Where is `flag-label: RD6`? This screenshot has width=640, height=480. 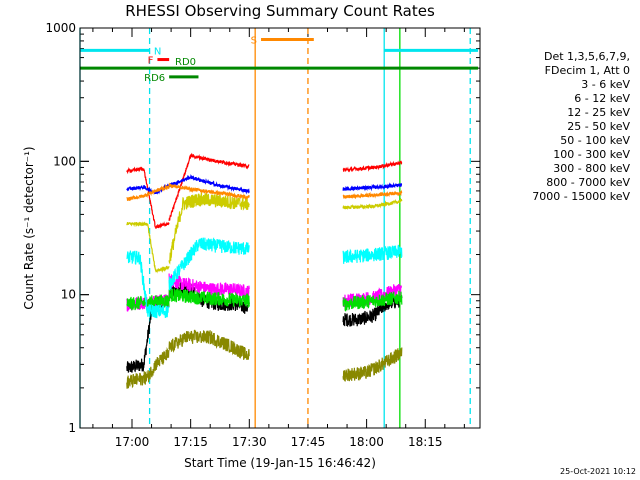
flag-label: RD6 is located at coordinates (154, 78).